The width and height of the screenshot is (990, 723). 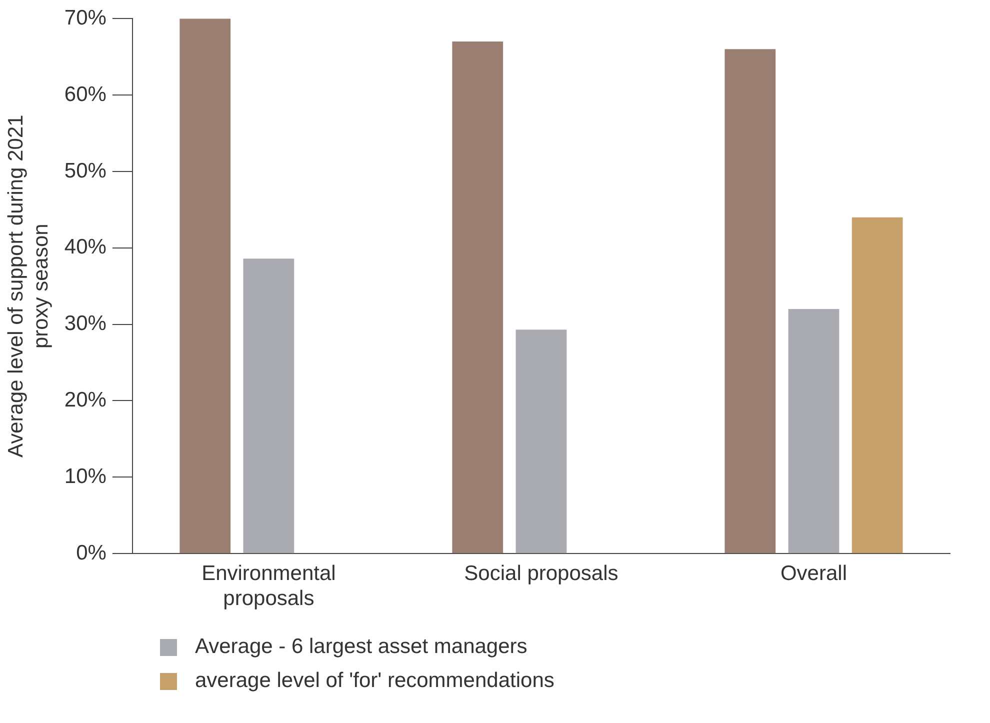 I want to click on x-tick-label: Environmental proposals, so click(x=269, y=586).